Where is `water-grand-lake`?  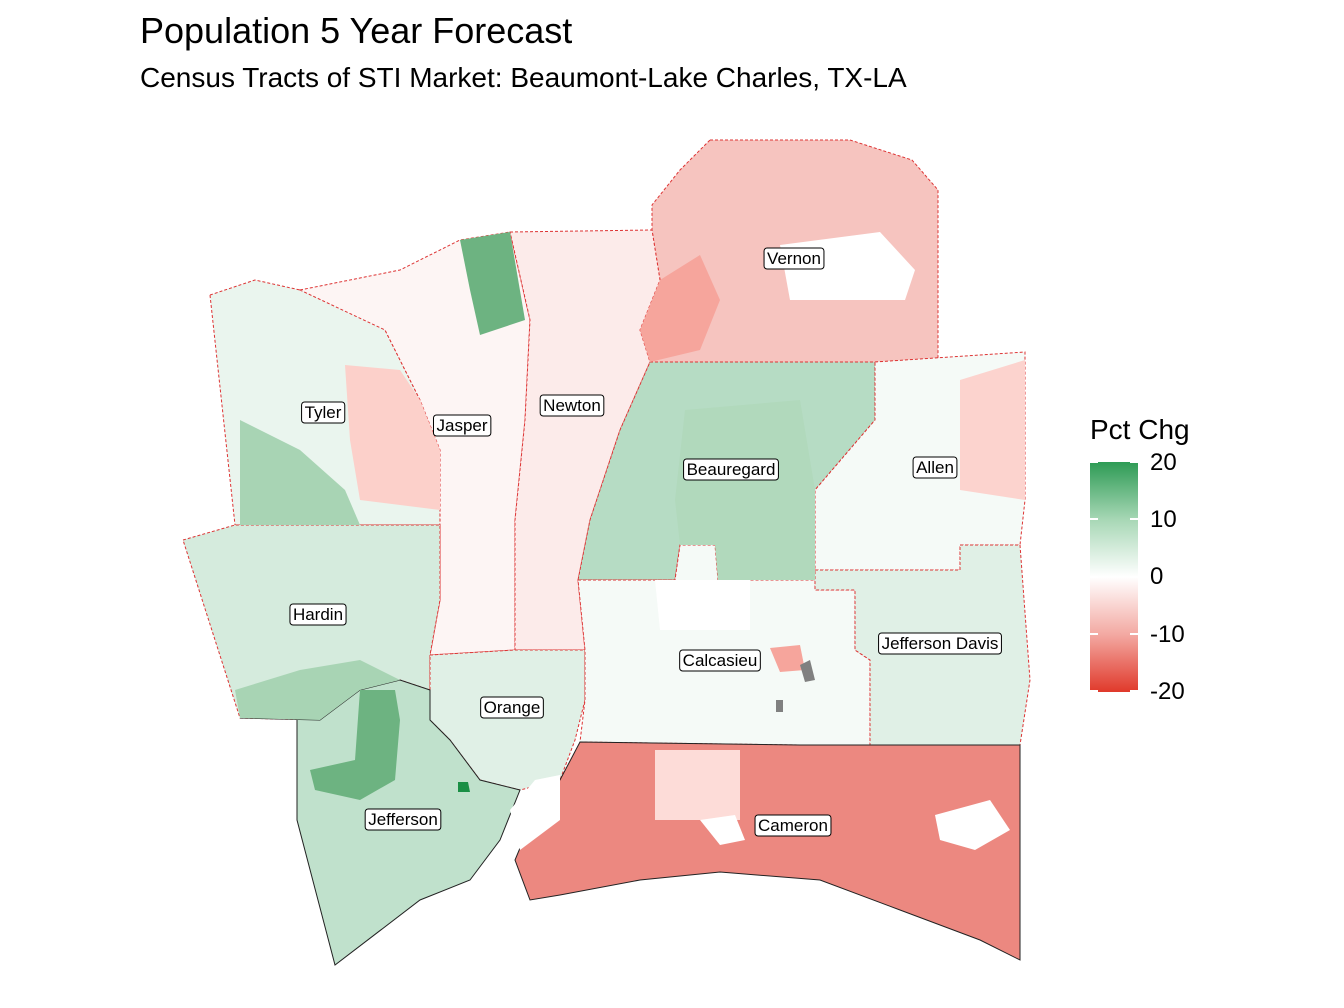
water-grand-lake is located at coordinates (972, 825).